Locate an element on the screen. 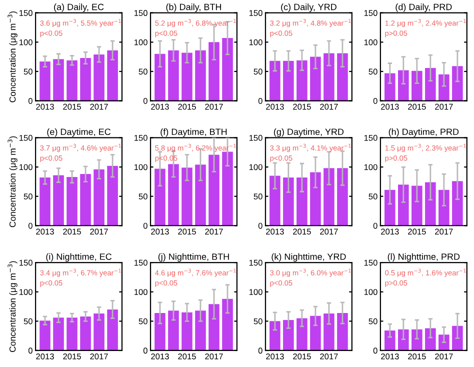  chart-title: (h) Daytime, PRD is located at coordinates (423, 132).